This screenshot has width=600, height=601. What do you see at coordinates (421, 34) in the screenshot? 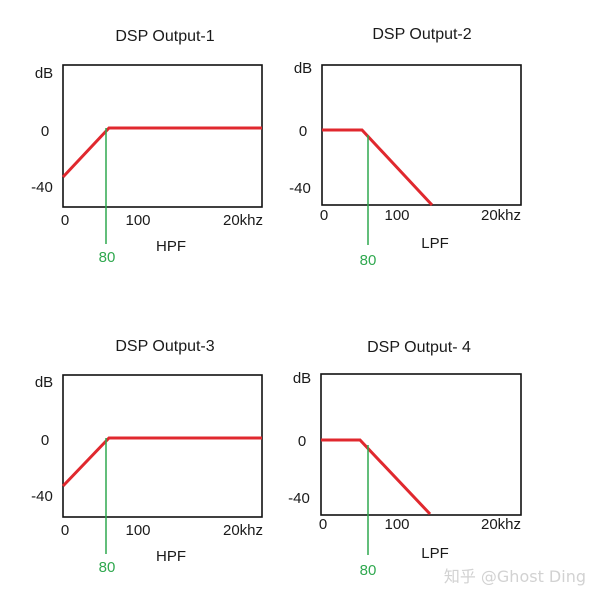
I see `panel-title: DSP Output-2` at bounding box center [421, 34].